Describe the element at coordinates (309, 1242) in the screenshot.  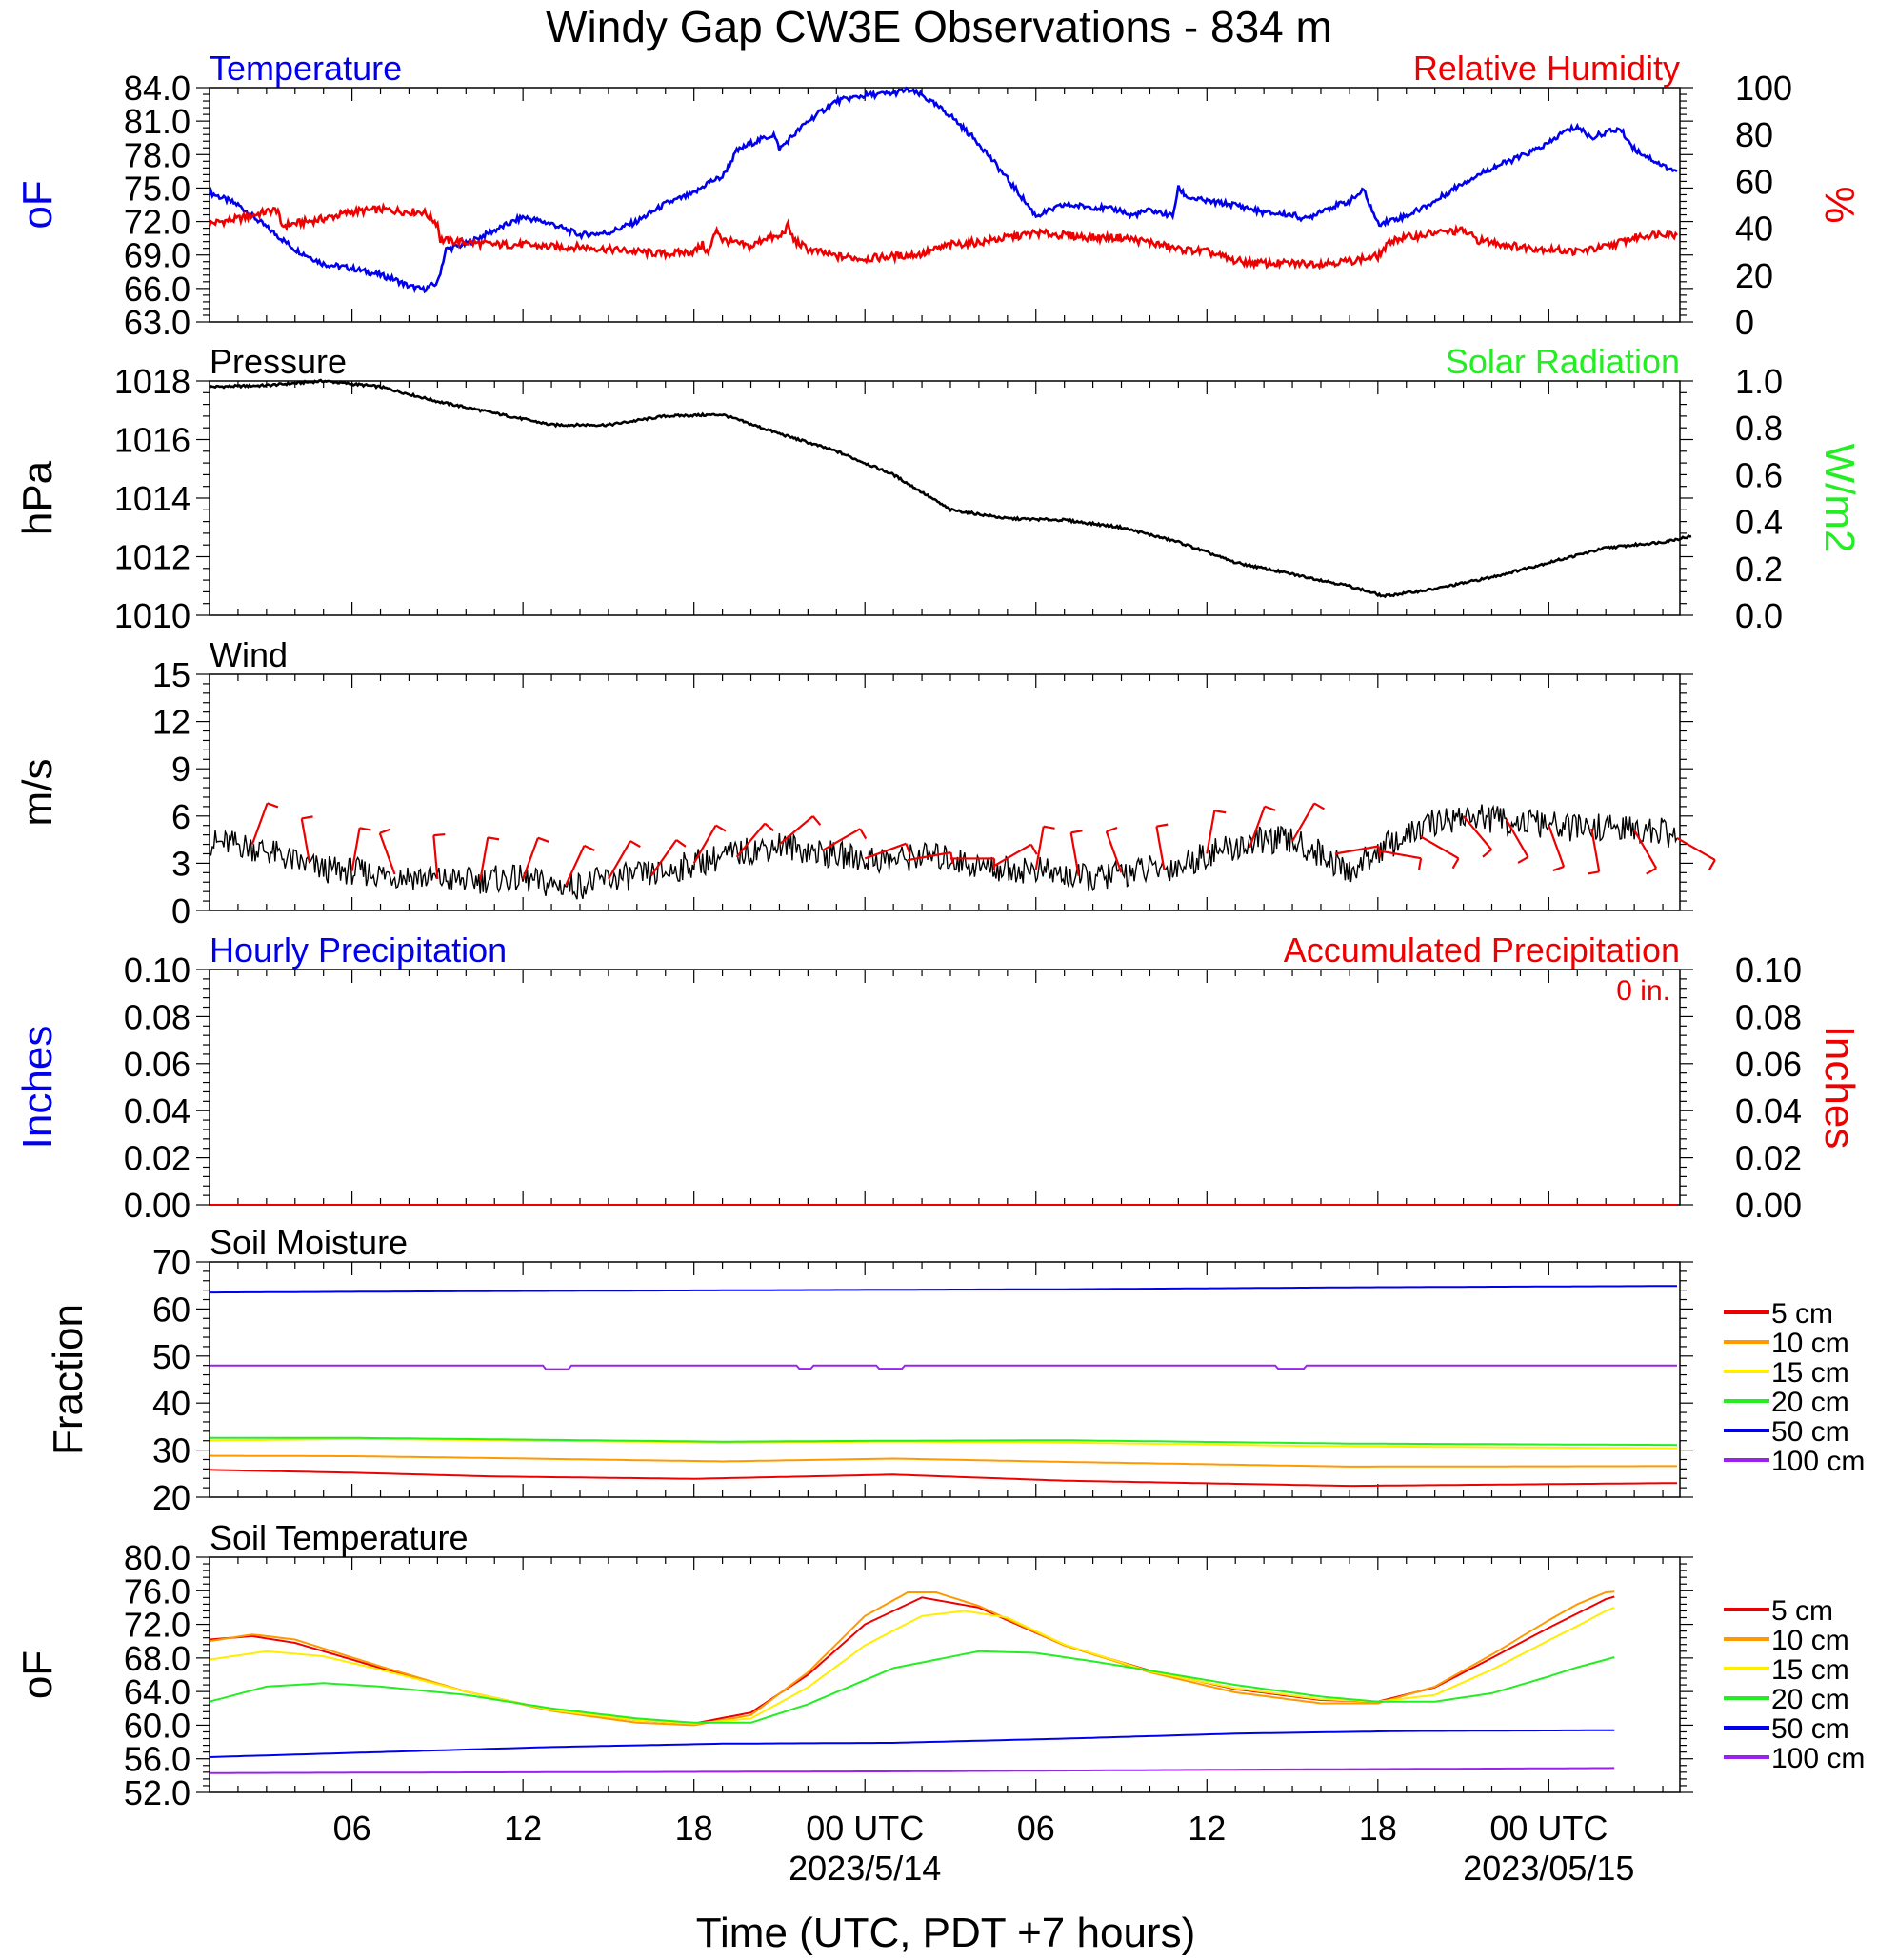
I see `panel-title-left: Soil Moisture` at that location.